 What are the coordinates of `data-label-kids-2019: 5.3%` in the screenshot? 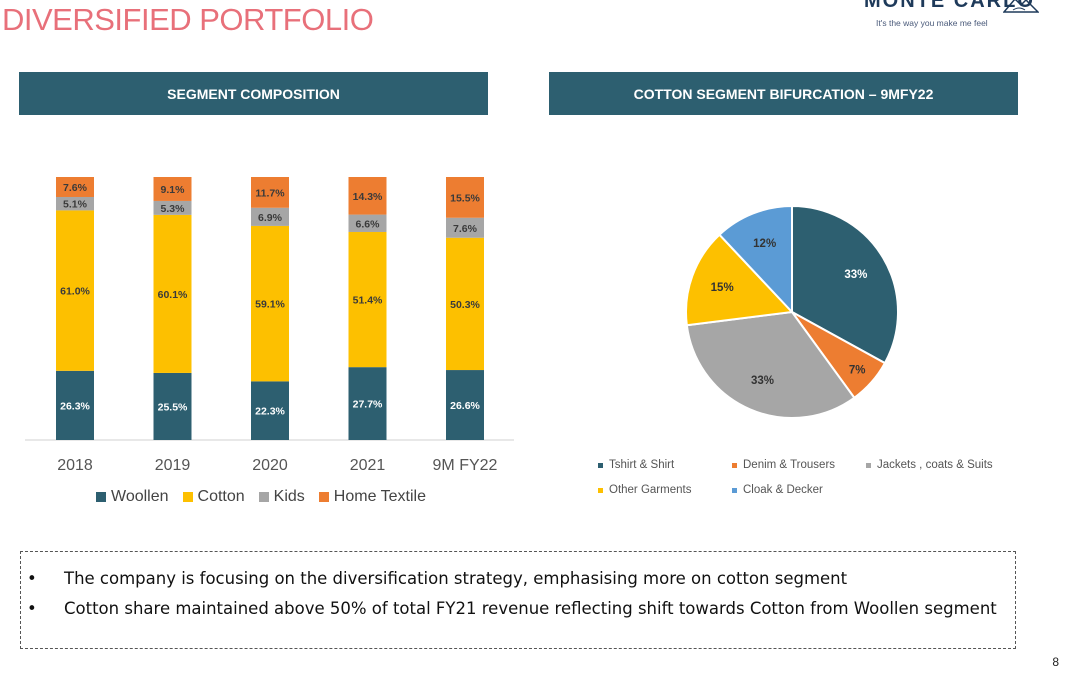 It's located at (173, 209).